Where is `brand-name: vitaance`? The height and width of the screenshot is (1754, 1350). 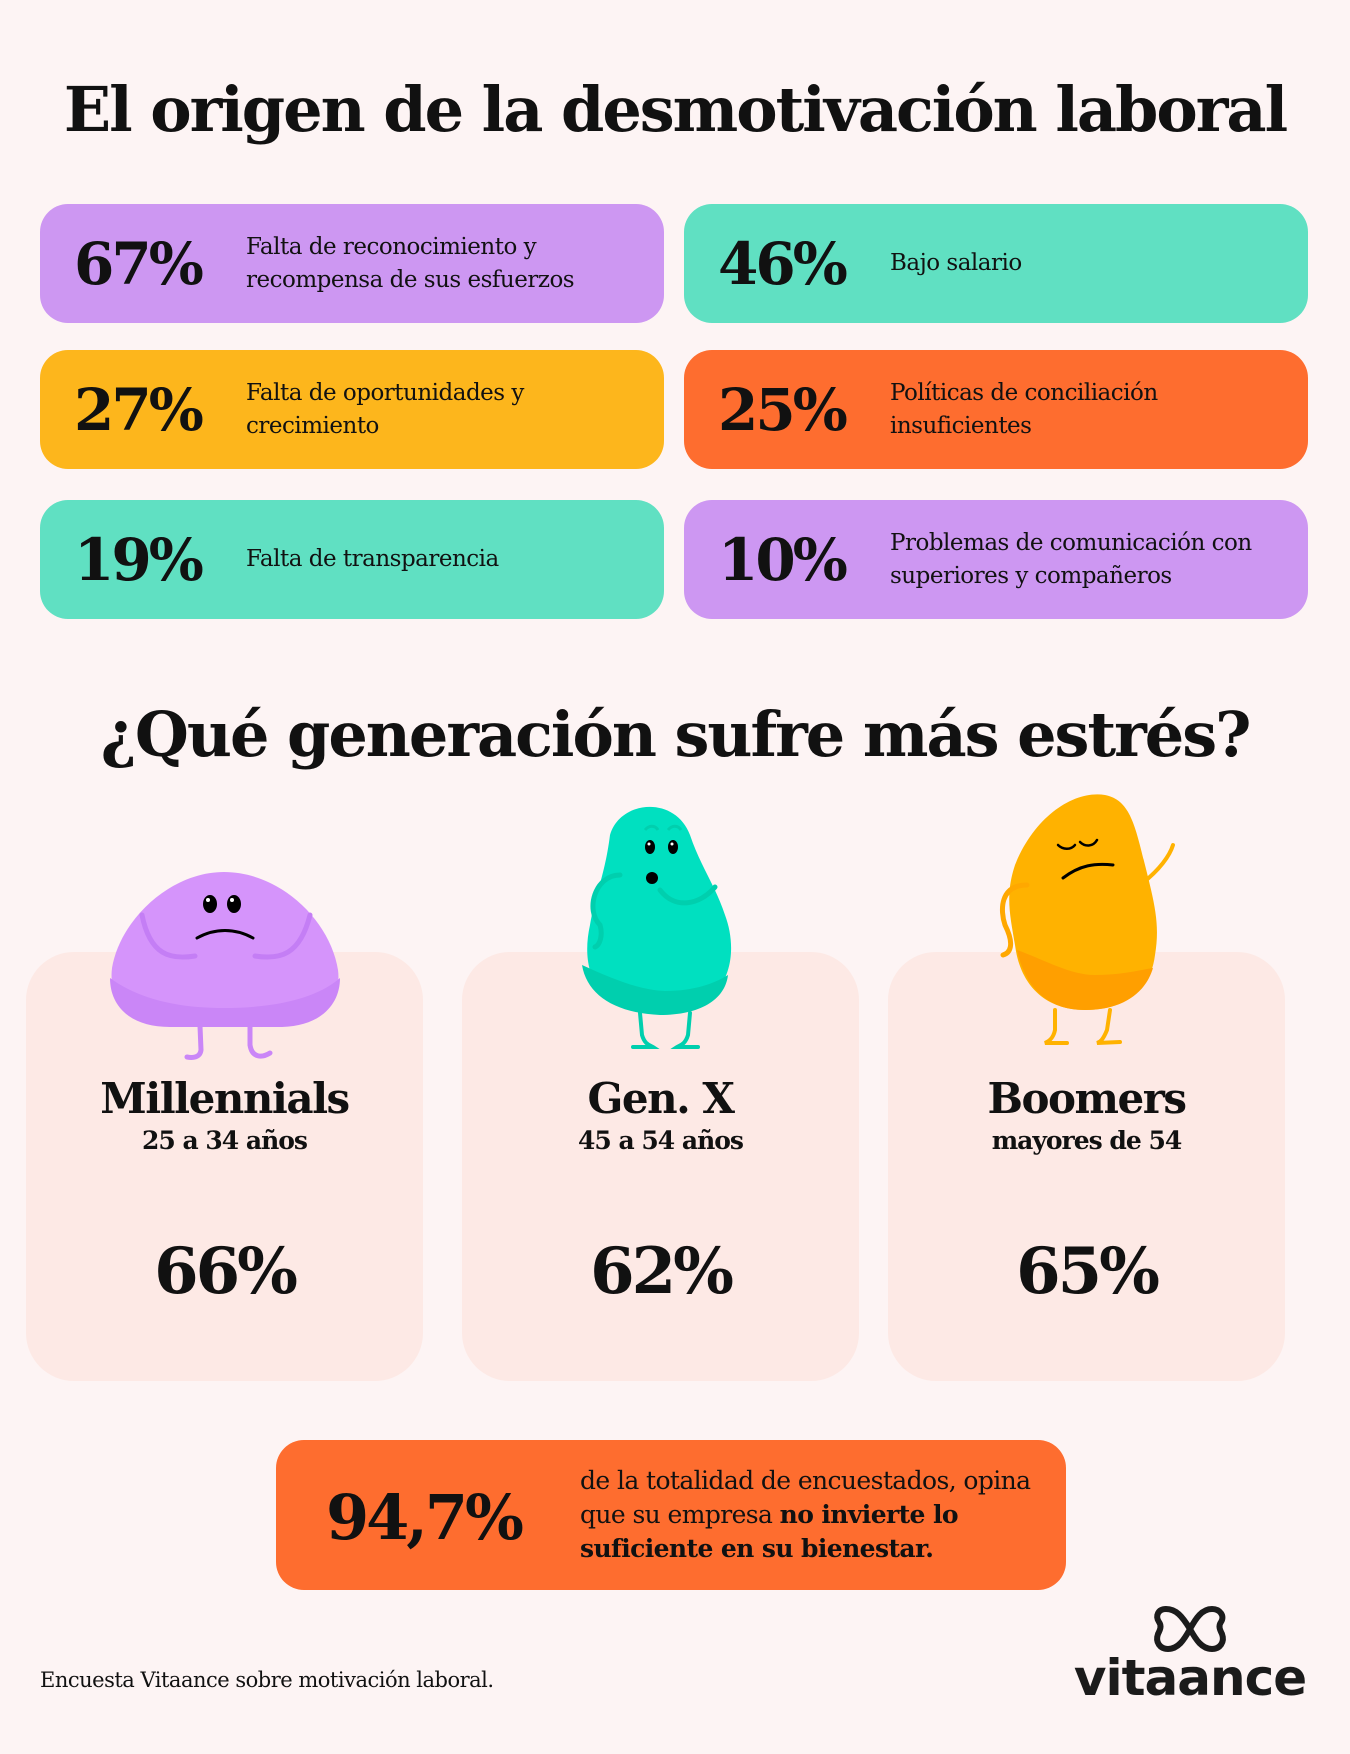 brand-name: vitaance is located at coordinates (1190, 1678).